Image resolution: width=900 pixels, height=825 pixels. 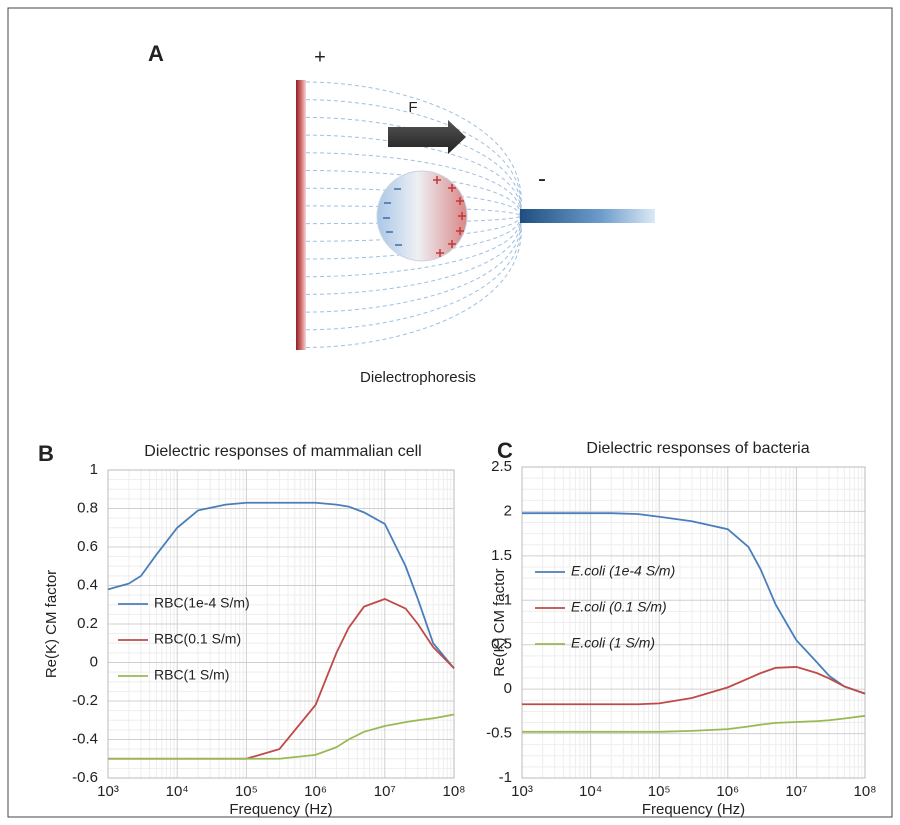 I want to click on y-tick-label: 2, so click(x=508, y=510).